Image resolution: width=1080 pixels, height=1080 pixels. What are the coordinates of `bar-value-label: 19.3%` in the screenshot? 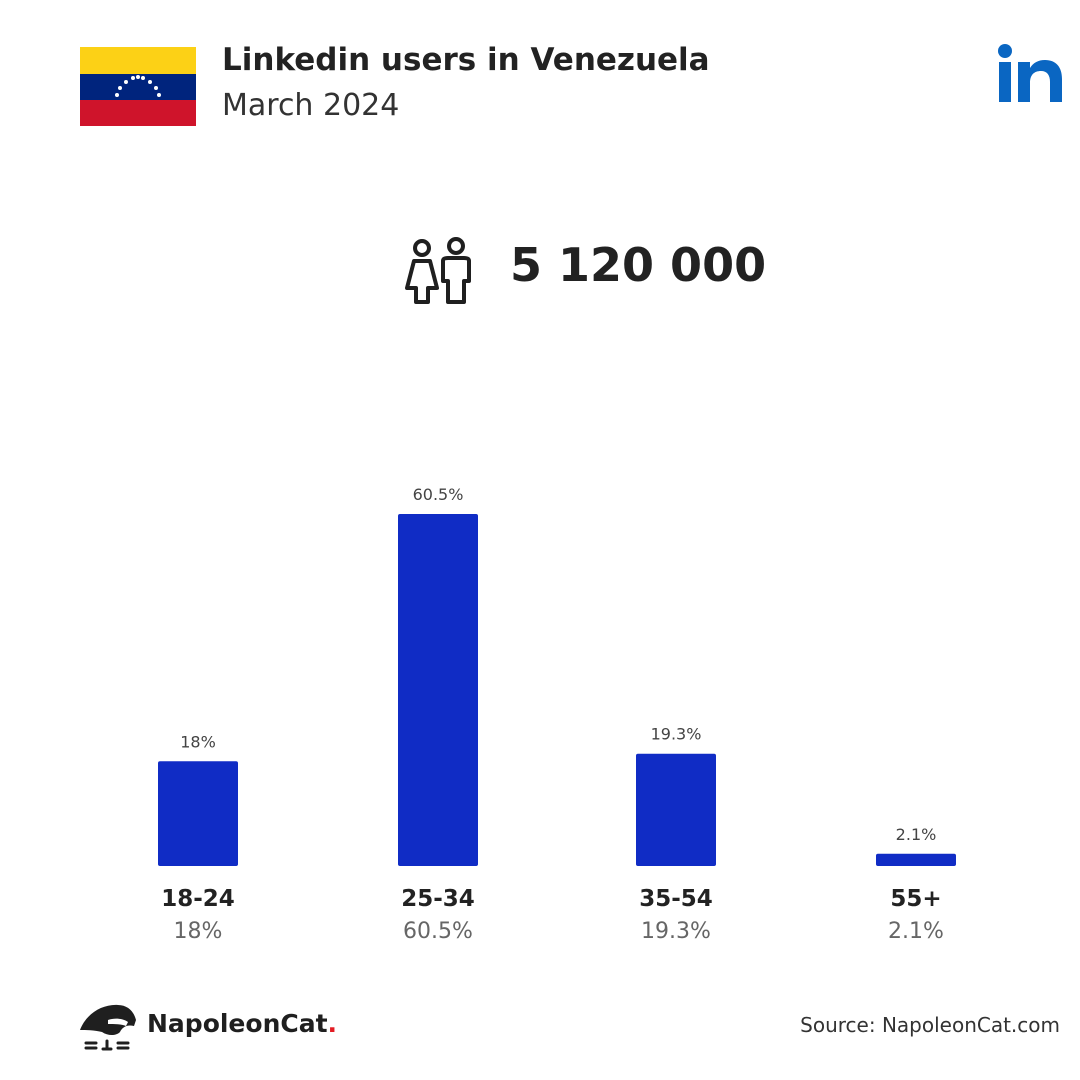 It's located at (676, 734).